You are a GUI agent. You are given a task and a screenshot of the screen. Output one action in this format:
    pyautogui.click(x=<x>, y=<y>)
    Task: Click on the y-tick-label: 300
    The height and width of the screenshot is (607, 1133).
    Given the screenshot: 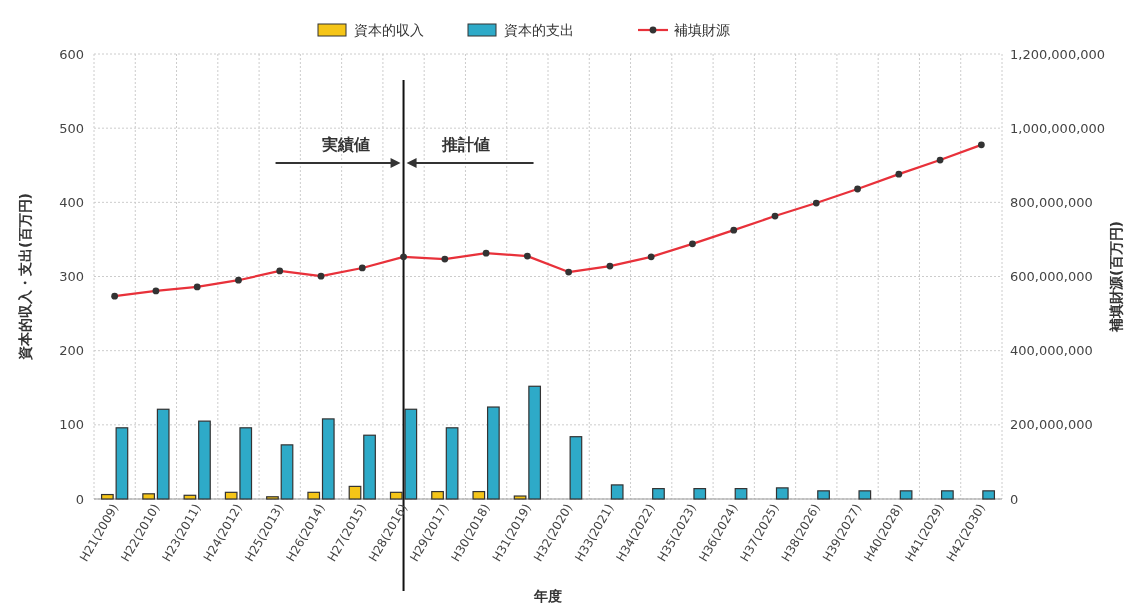 What is the action you would take?
    pyautogui.click(x=71, y=277)
    